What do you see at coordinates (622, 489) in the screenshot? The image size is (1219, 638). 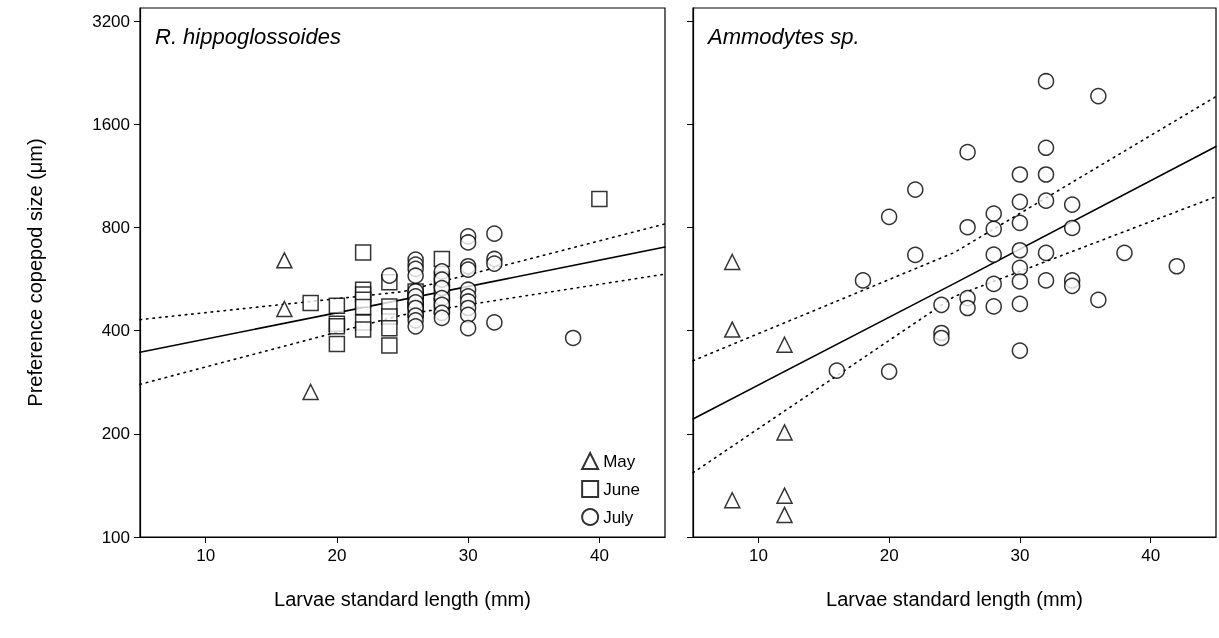 I see `legend-label: June` at bounding box center [622, 489].